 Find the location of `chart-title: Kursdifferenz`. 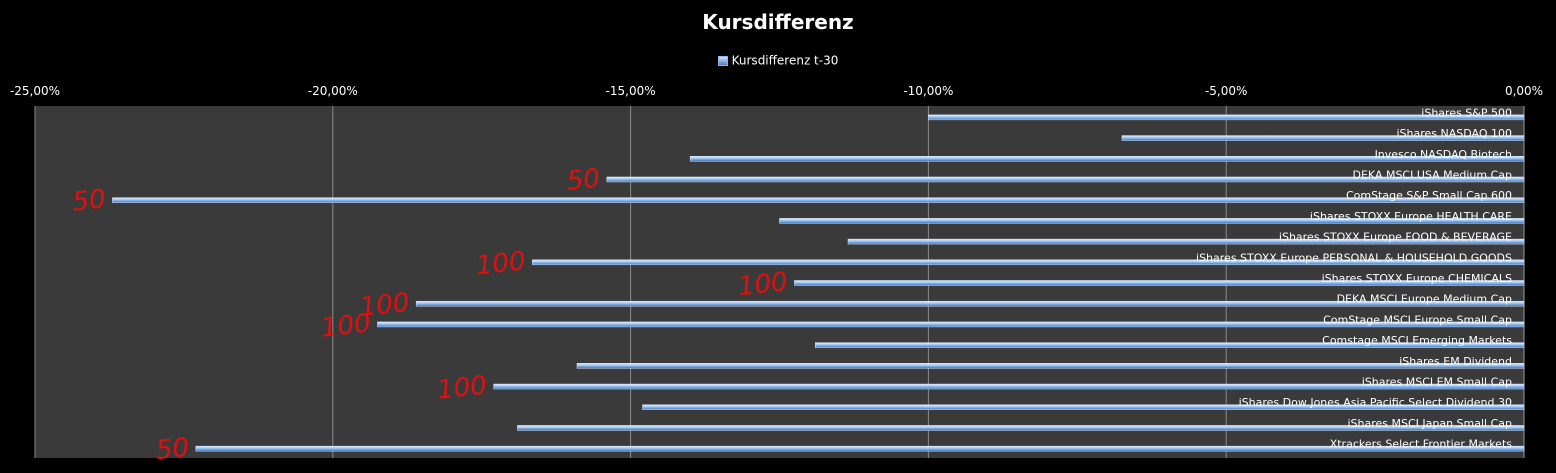

chart-title: Kursdifferenz is located at coordinates (778, 22).